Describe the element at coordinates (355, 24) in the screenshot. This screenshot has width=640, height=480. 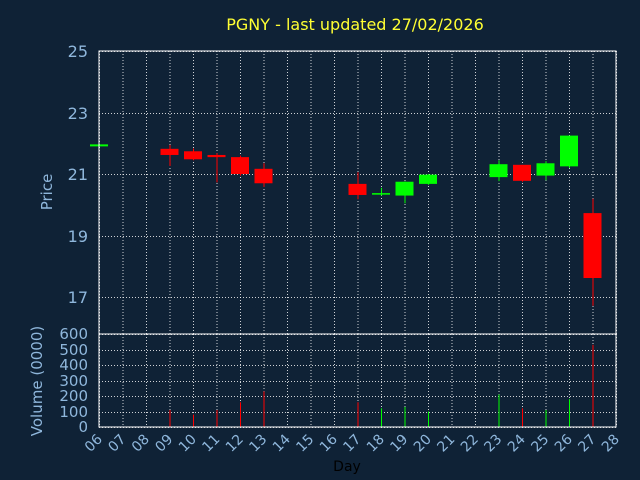
I see `chart-title: PGNY - last updated 27/02/2026` at that location.